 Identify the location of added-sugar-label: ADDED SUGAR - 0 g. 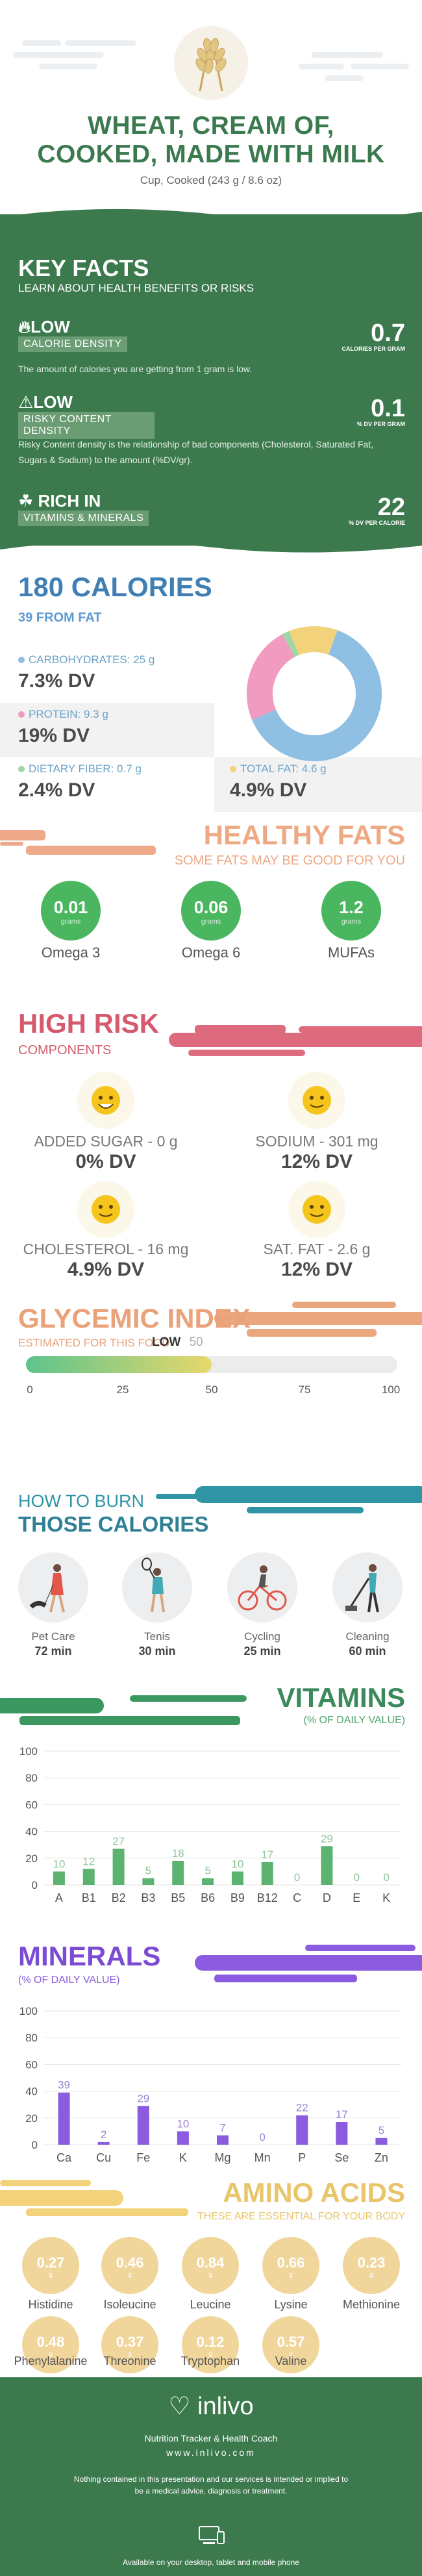
(106, 1141).